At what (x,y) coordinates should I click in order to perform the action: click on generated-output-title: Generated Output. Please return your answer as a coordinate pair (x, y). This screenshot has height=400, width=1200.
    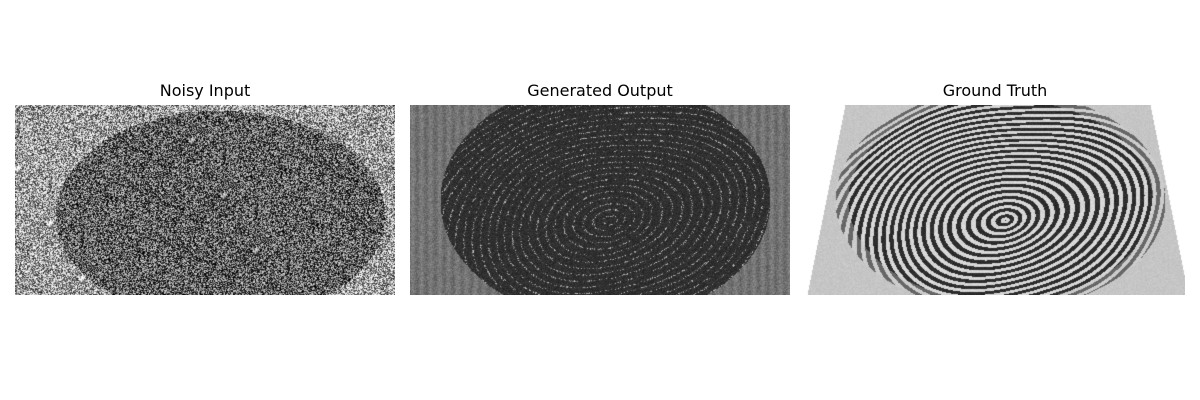
    Looking at the image, I should click on (600, 90).